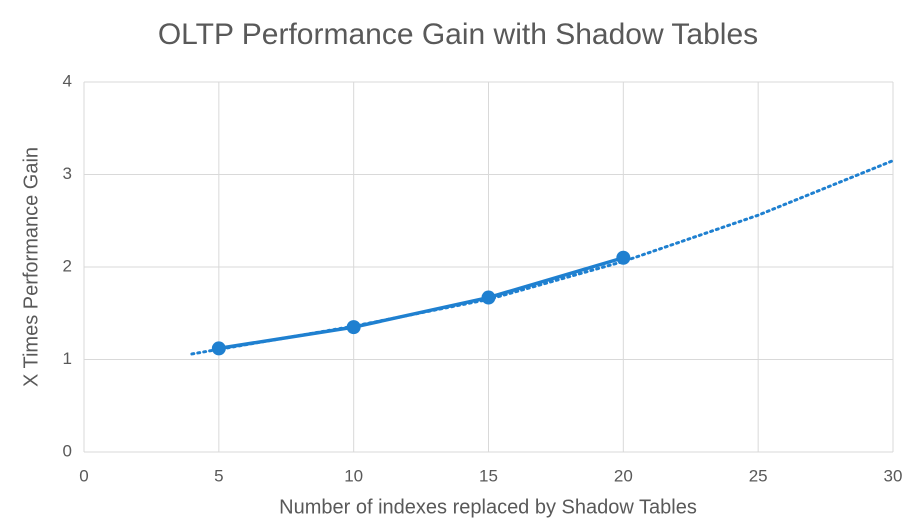 This screenshot has height=527, width=911. I want to click on y-tick-label: 2, so click(67, 265).